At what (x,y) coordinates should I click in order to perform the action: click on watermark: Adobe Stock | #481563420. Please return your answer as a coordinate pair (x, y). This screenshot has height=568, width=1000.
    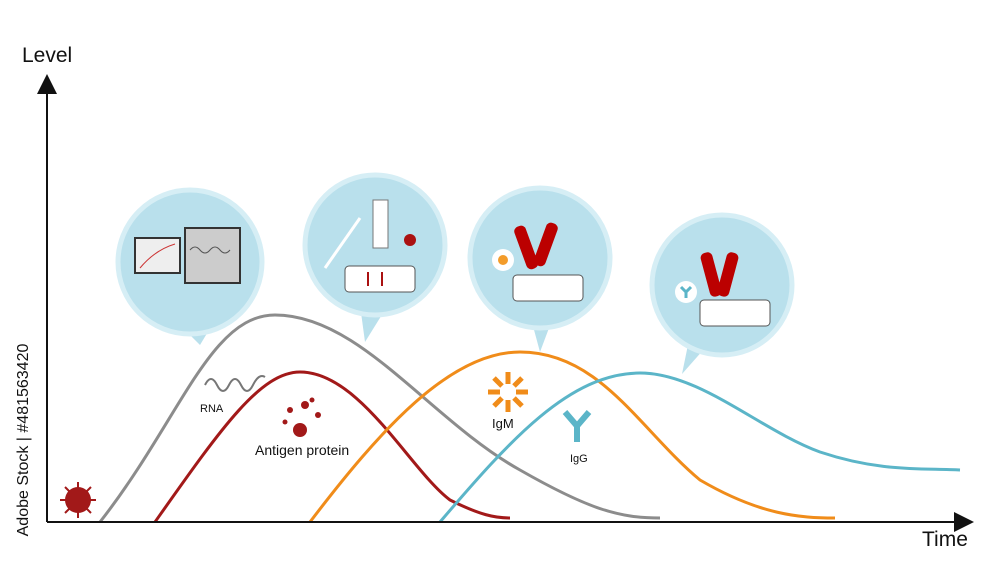
    Looking at the image, I should click on (23, 440).